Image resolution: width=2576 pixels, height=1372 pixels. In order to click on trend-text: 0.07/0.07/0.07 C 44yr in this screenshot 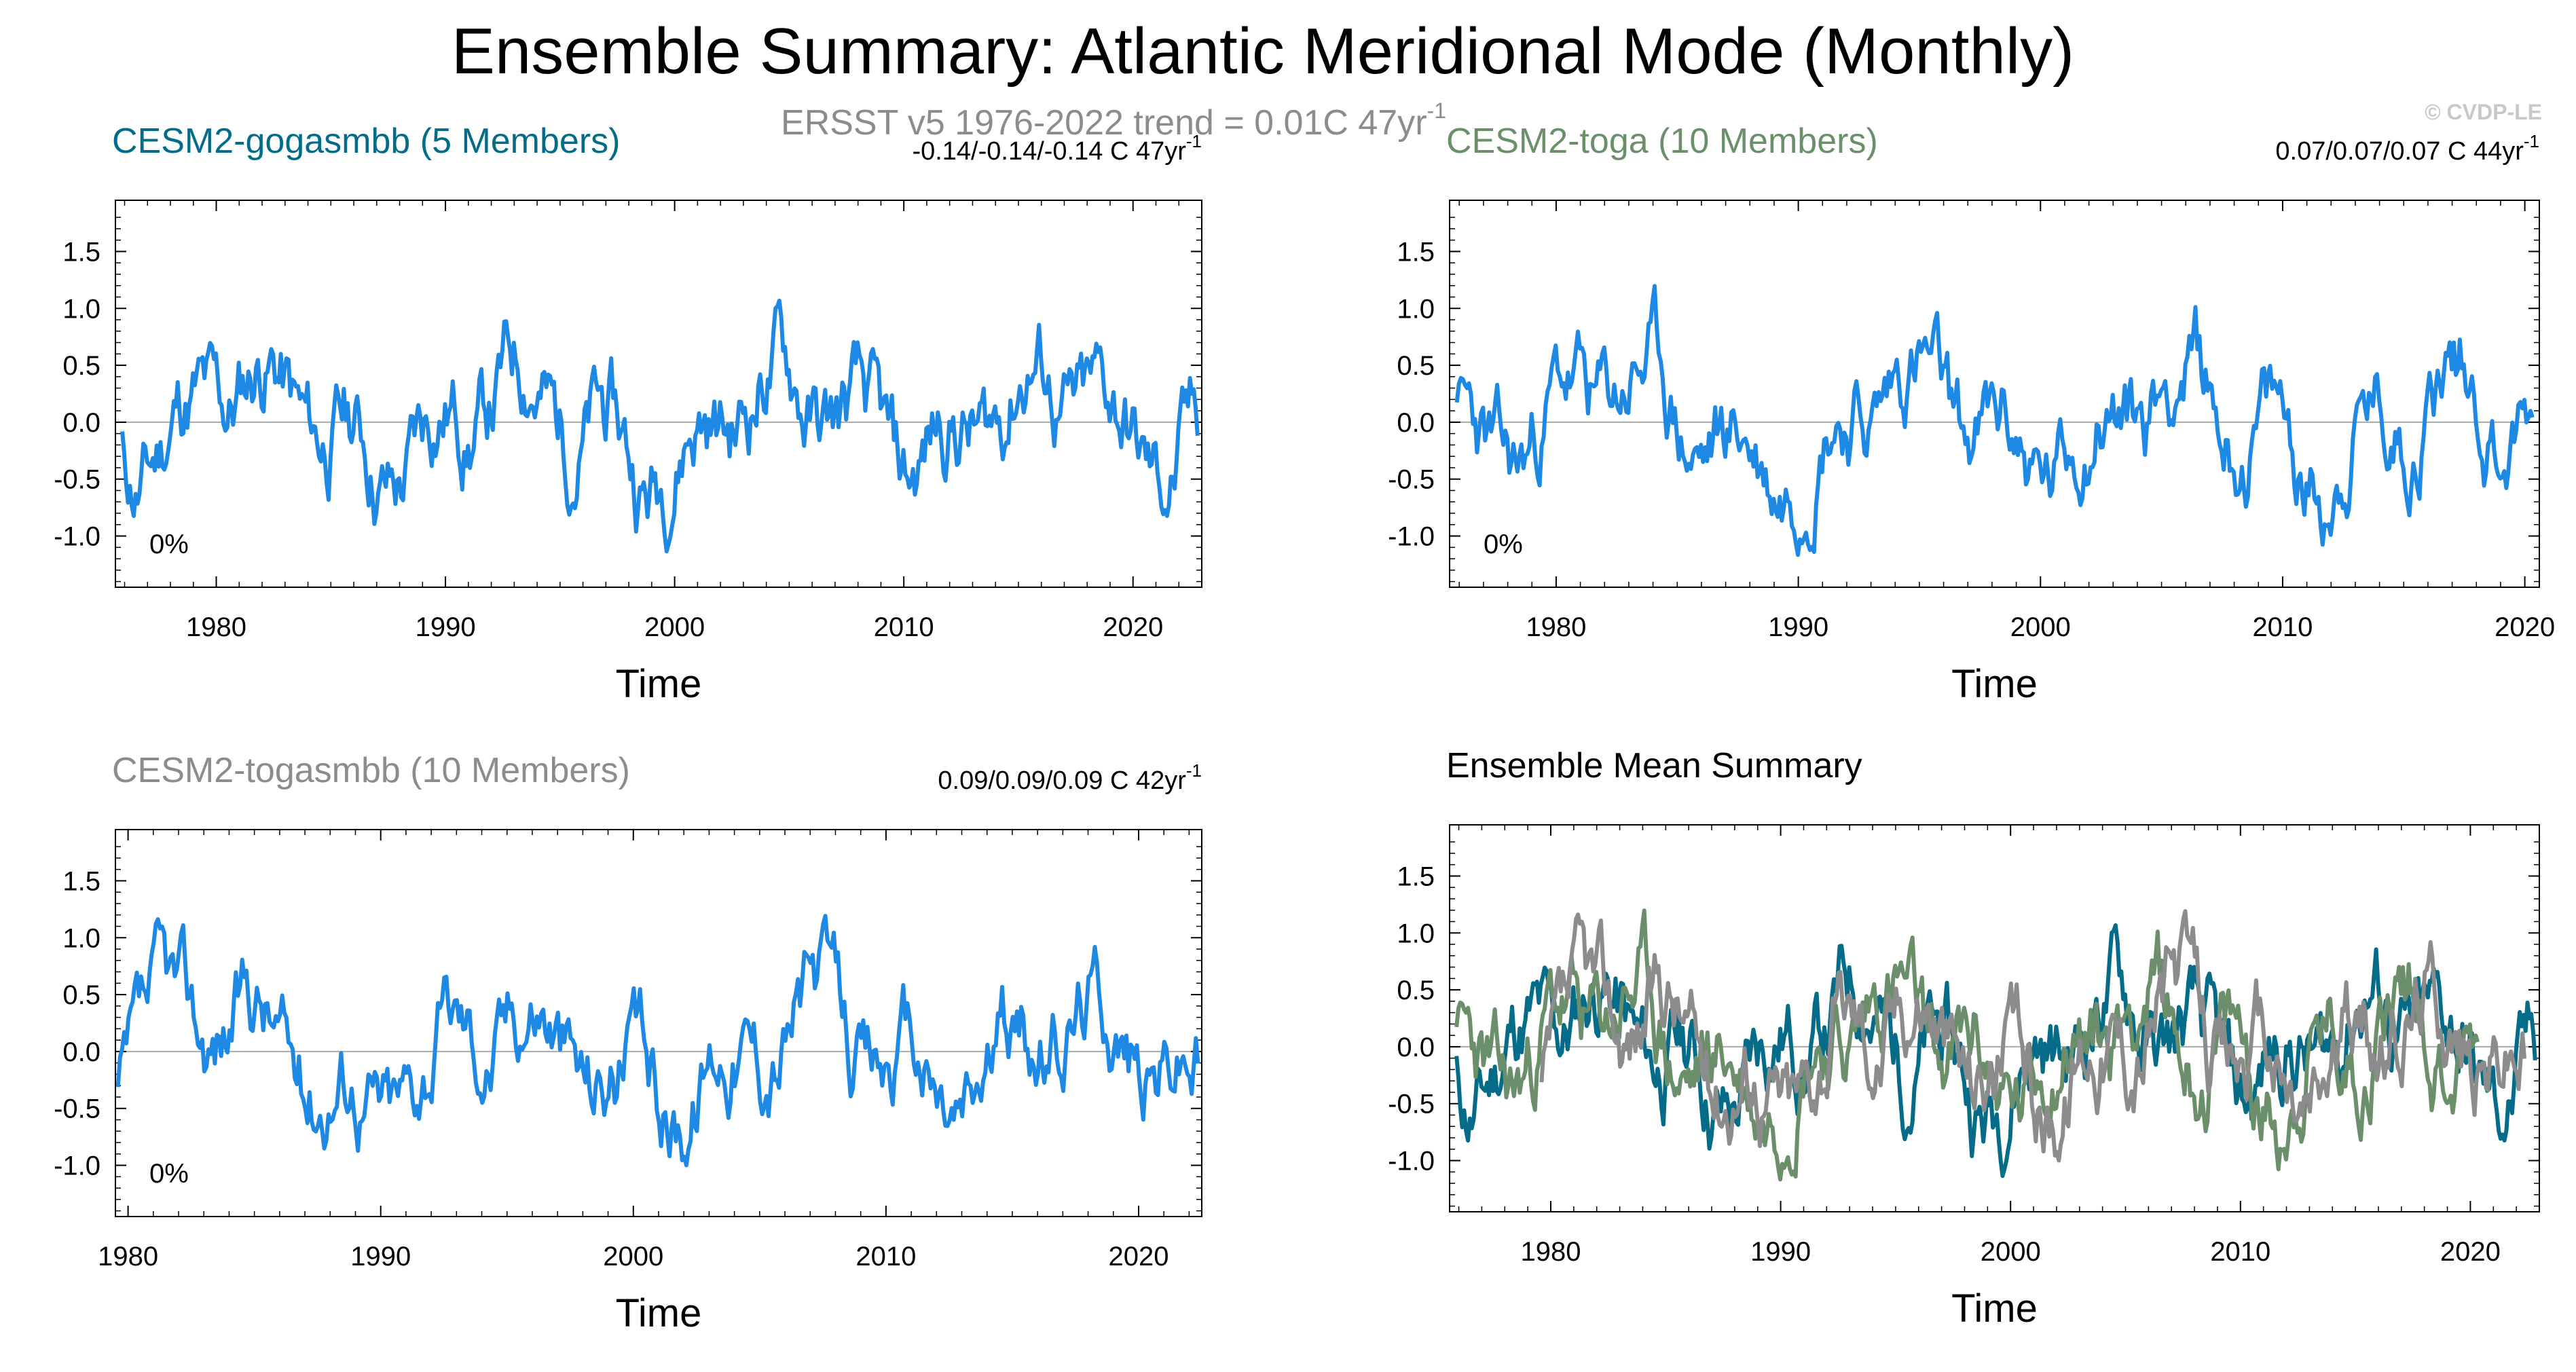, I will do `click(2399, 151)`.